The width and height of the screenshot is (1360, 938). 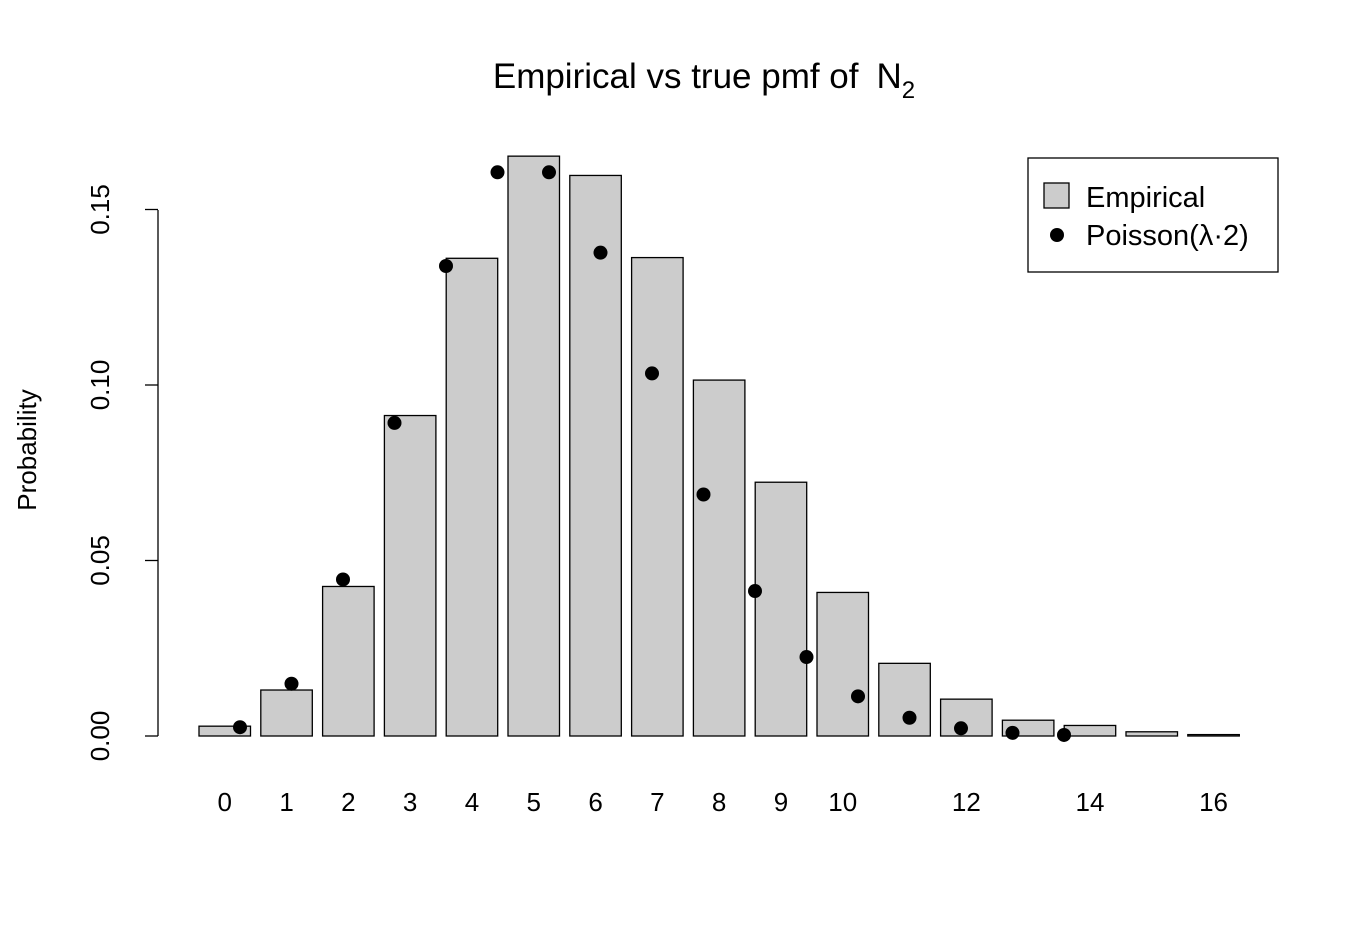 I want to click on x-tick-label: 14, so click(x=1089, y=802).